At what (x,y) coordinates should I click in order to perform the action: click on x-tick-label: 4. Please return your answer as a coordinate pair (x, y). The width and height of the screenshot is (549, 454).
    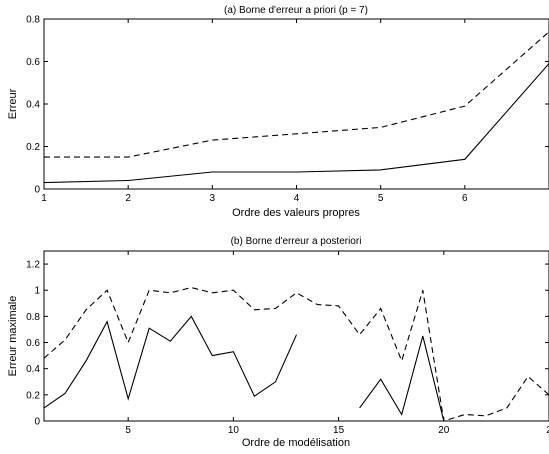
    Looking at the image, I should click on (297, 198).